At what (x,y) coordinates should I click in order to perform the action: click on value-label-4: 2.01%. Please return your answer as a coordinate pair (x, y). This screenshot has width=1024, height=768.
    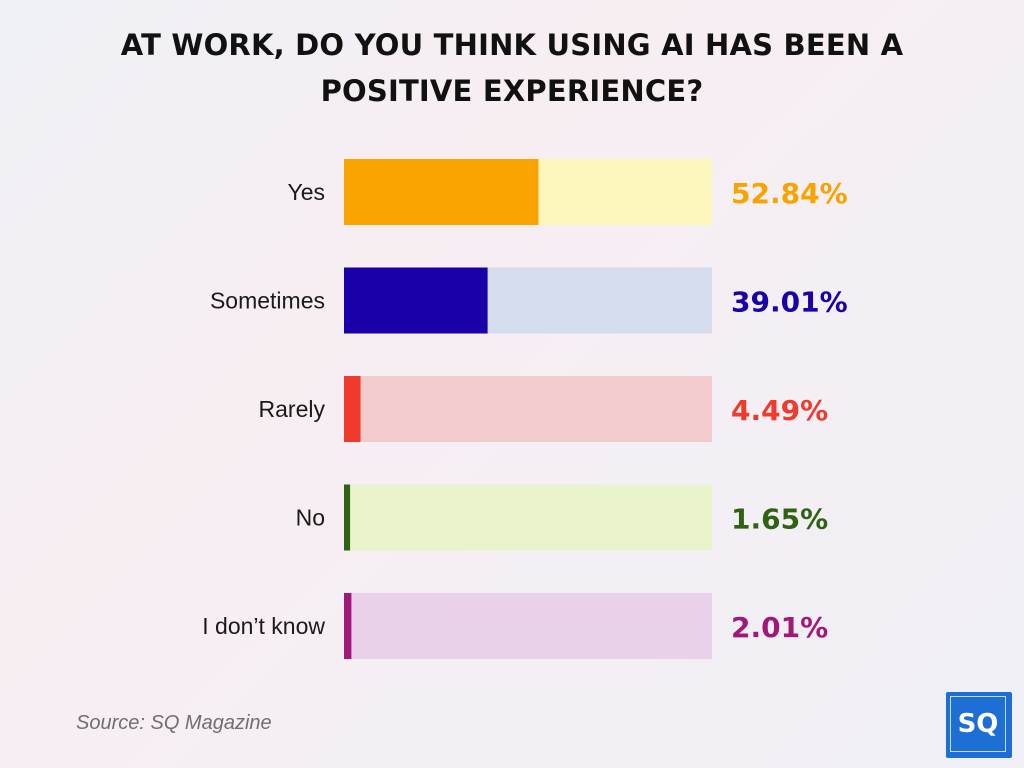
    Looking at the image, I should click on (779, 627).